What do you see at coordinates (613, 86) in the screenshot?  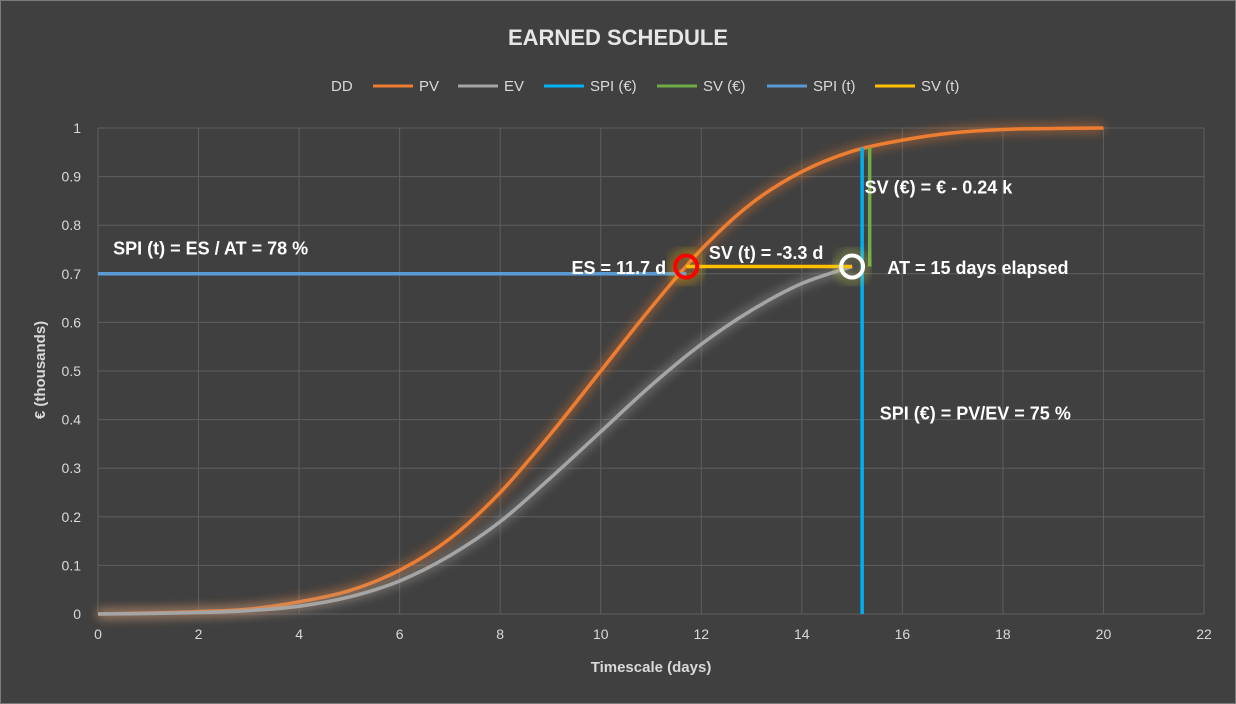 I see `legend-label: SPI (€)` at bounding box center [613, 86].